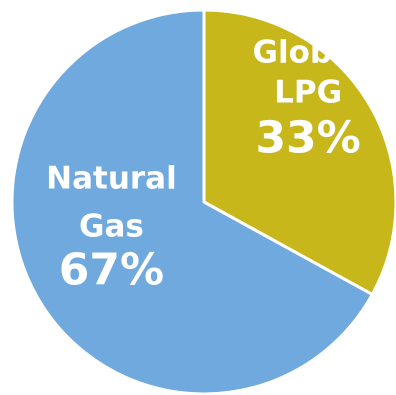 Image resolution: width=396 pixels, height=395 pixels. What do you see at coordinates (308, 92) in the screenshot?
I see `pie-label-0-line-1: LPG` at bounding box center [308, 92].